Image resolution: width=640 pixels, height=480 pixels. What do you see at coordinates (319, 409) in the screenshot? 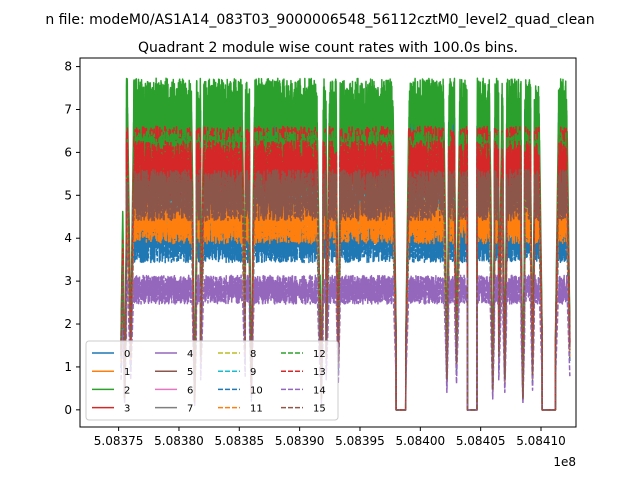
I see `legend-label-15: 15` at bounding box center [319, 409].